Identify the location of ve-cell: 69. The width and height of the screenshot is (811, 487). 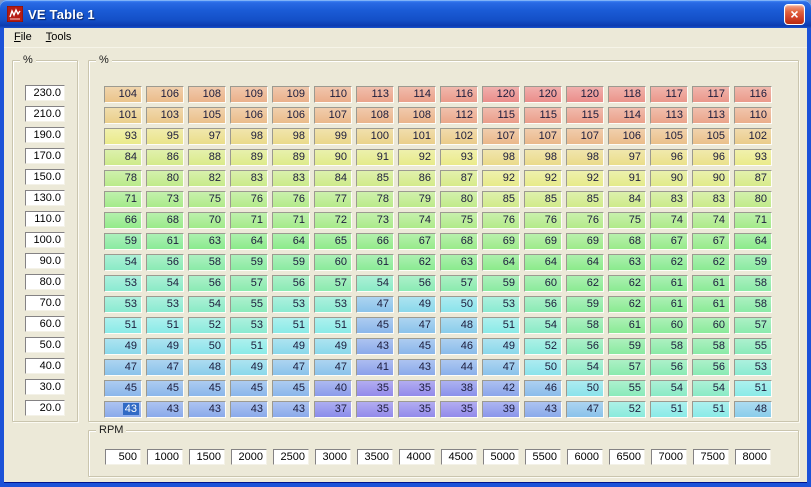
(543, 241).